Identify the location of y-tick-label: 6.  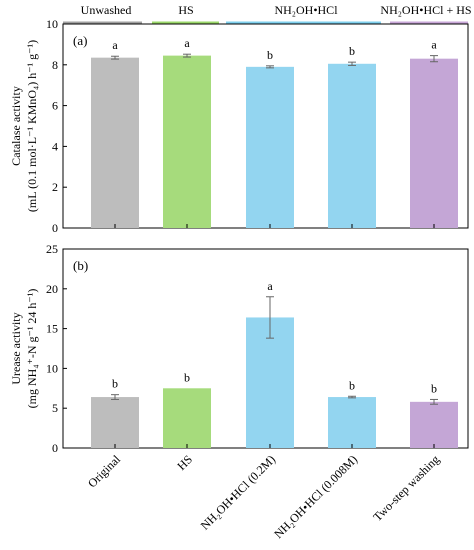
(55, 106).